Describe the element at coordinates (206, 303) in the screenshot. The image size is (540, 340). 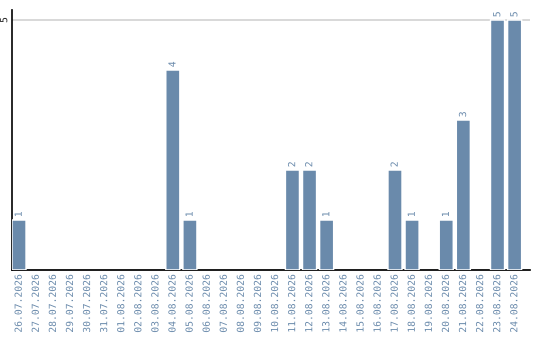
I see `x-tick-label: 06.08.2026` at that location.